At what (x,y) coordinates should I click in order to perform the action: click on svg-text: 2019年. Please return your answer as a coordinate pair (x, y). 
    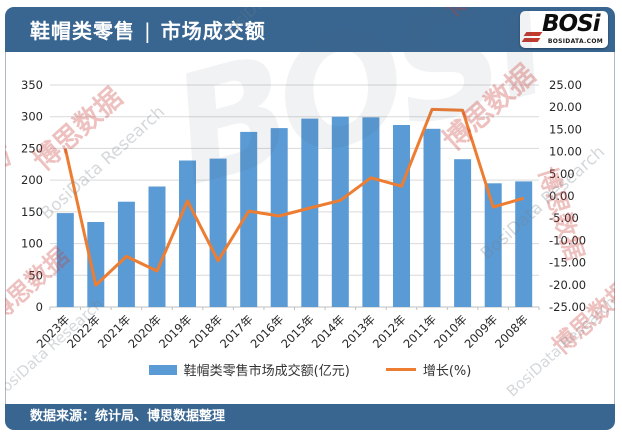
    Looking at the image, I should click on (175, 331).